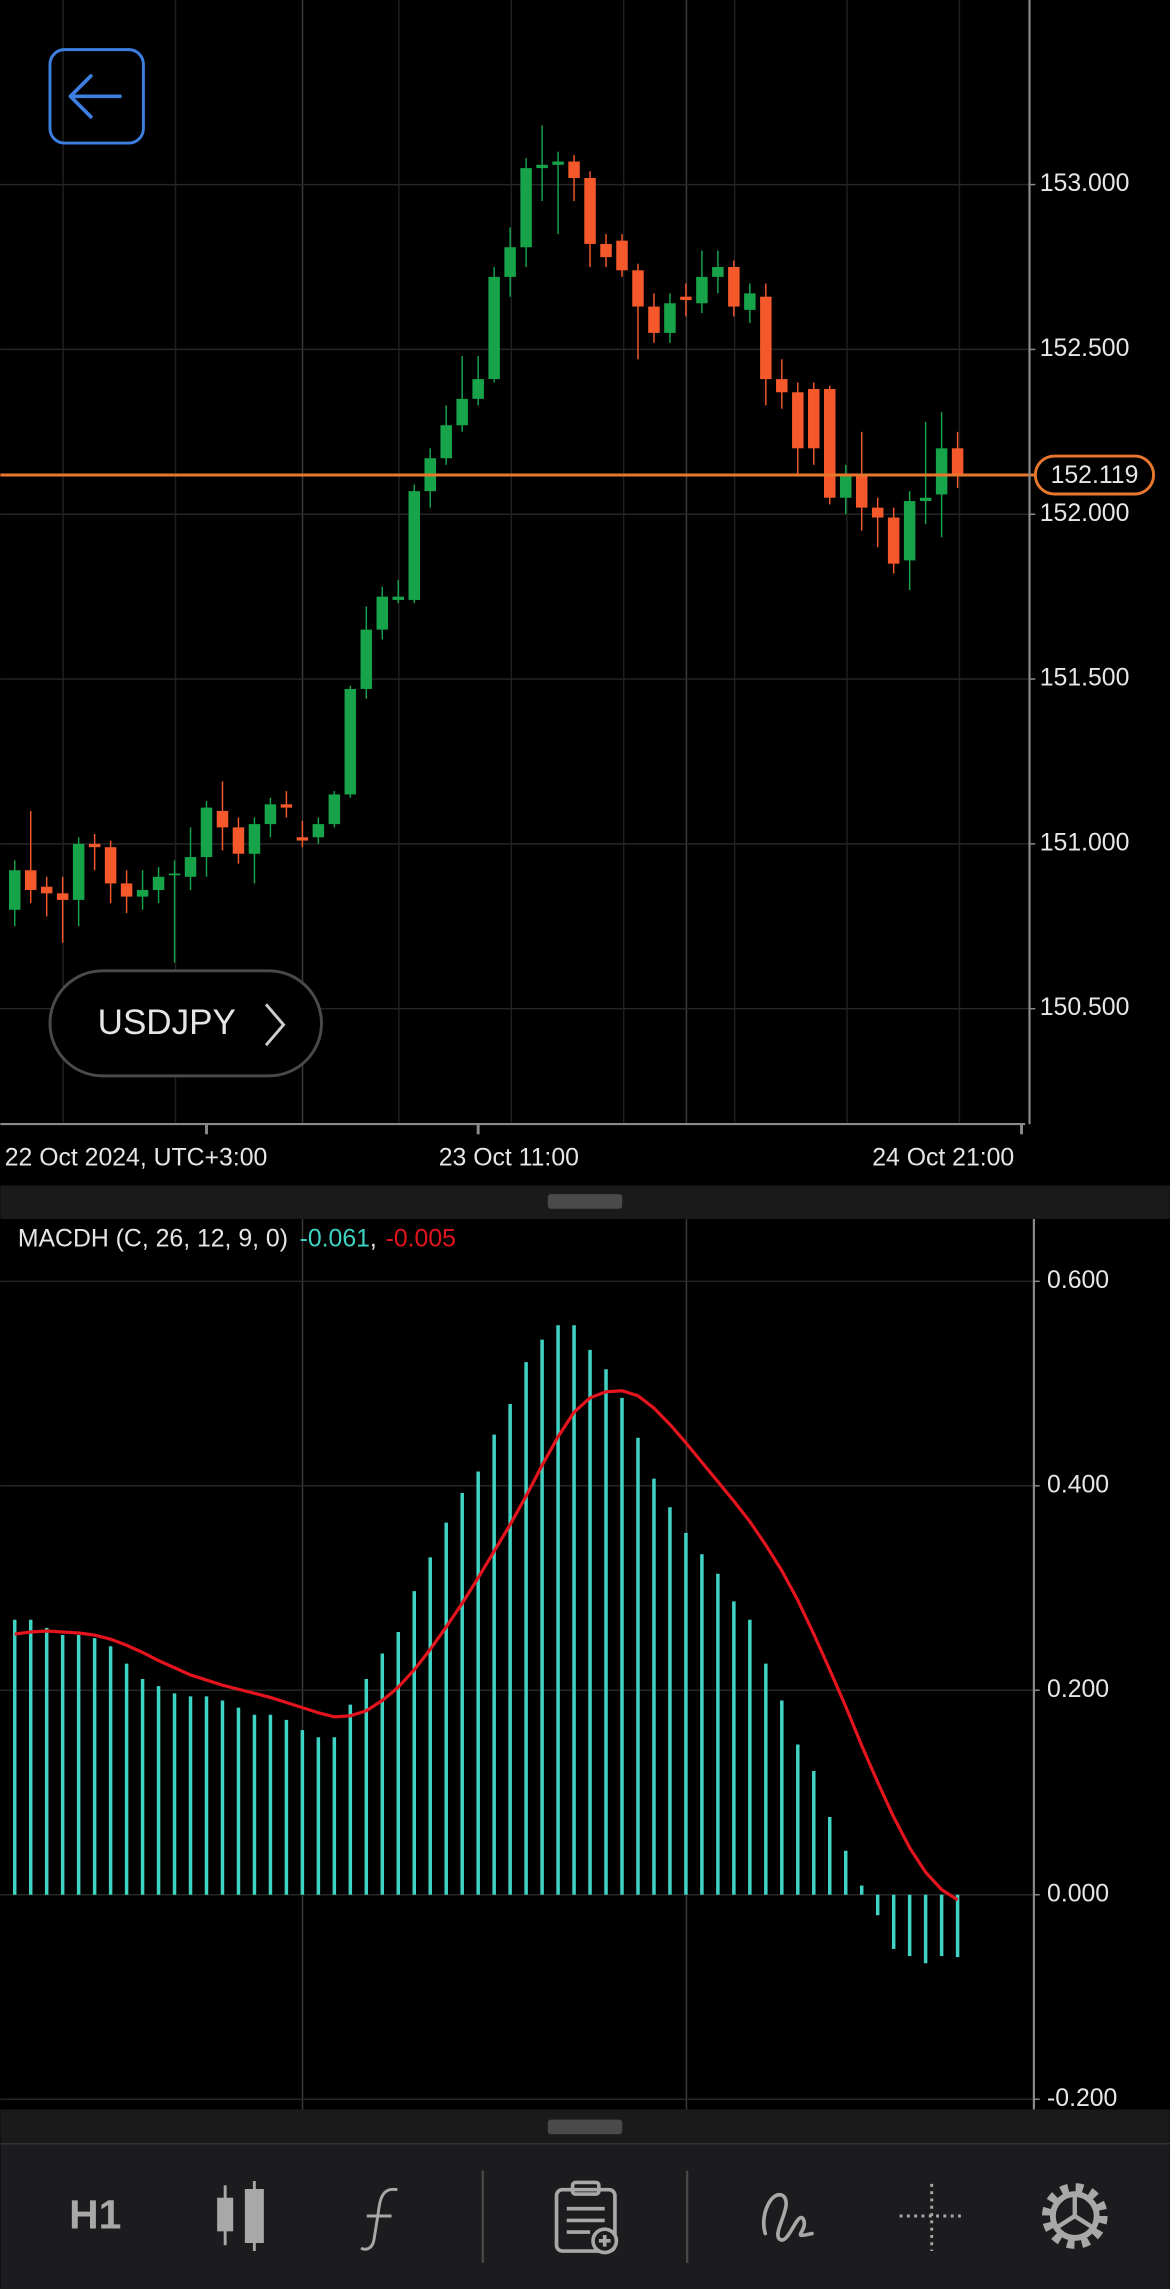  I want to click on y-tick-label: 0.000, so click(1078, 1893).